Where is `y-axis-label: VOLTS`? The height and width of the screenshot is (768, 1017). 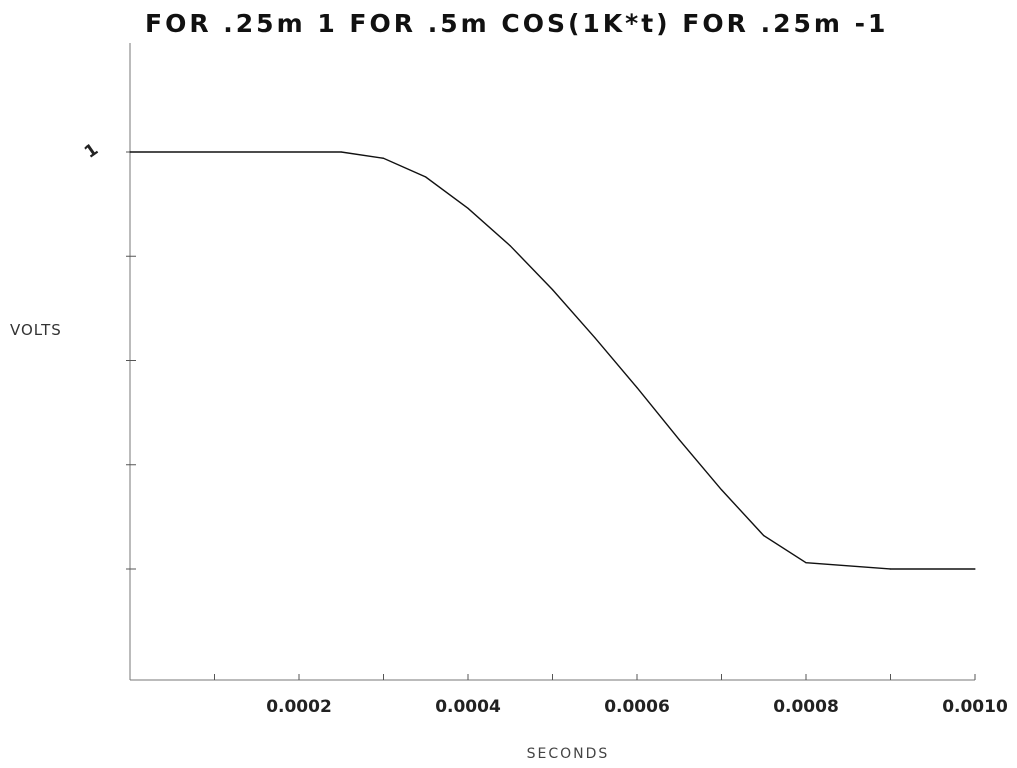 y-axis-label: VOLTS is located at coordinates (36, 330).